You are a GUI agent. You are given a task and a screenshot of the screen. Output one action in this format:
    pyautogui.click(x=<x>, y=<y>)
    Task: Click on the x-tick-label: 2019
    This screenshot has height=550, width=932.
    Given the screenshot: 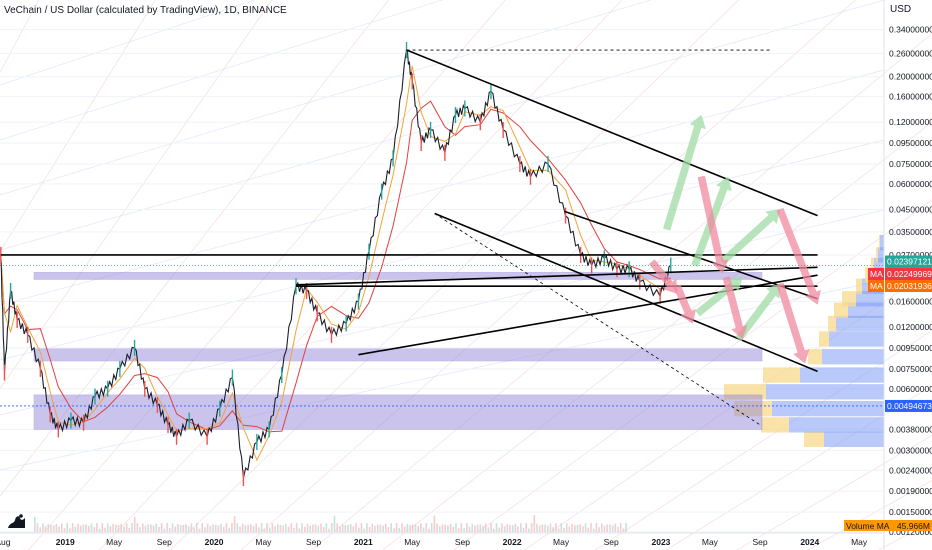 What is the action you would take?
    pyautogui.click(x=65, y=542)
    